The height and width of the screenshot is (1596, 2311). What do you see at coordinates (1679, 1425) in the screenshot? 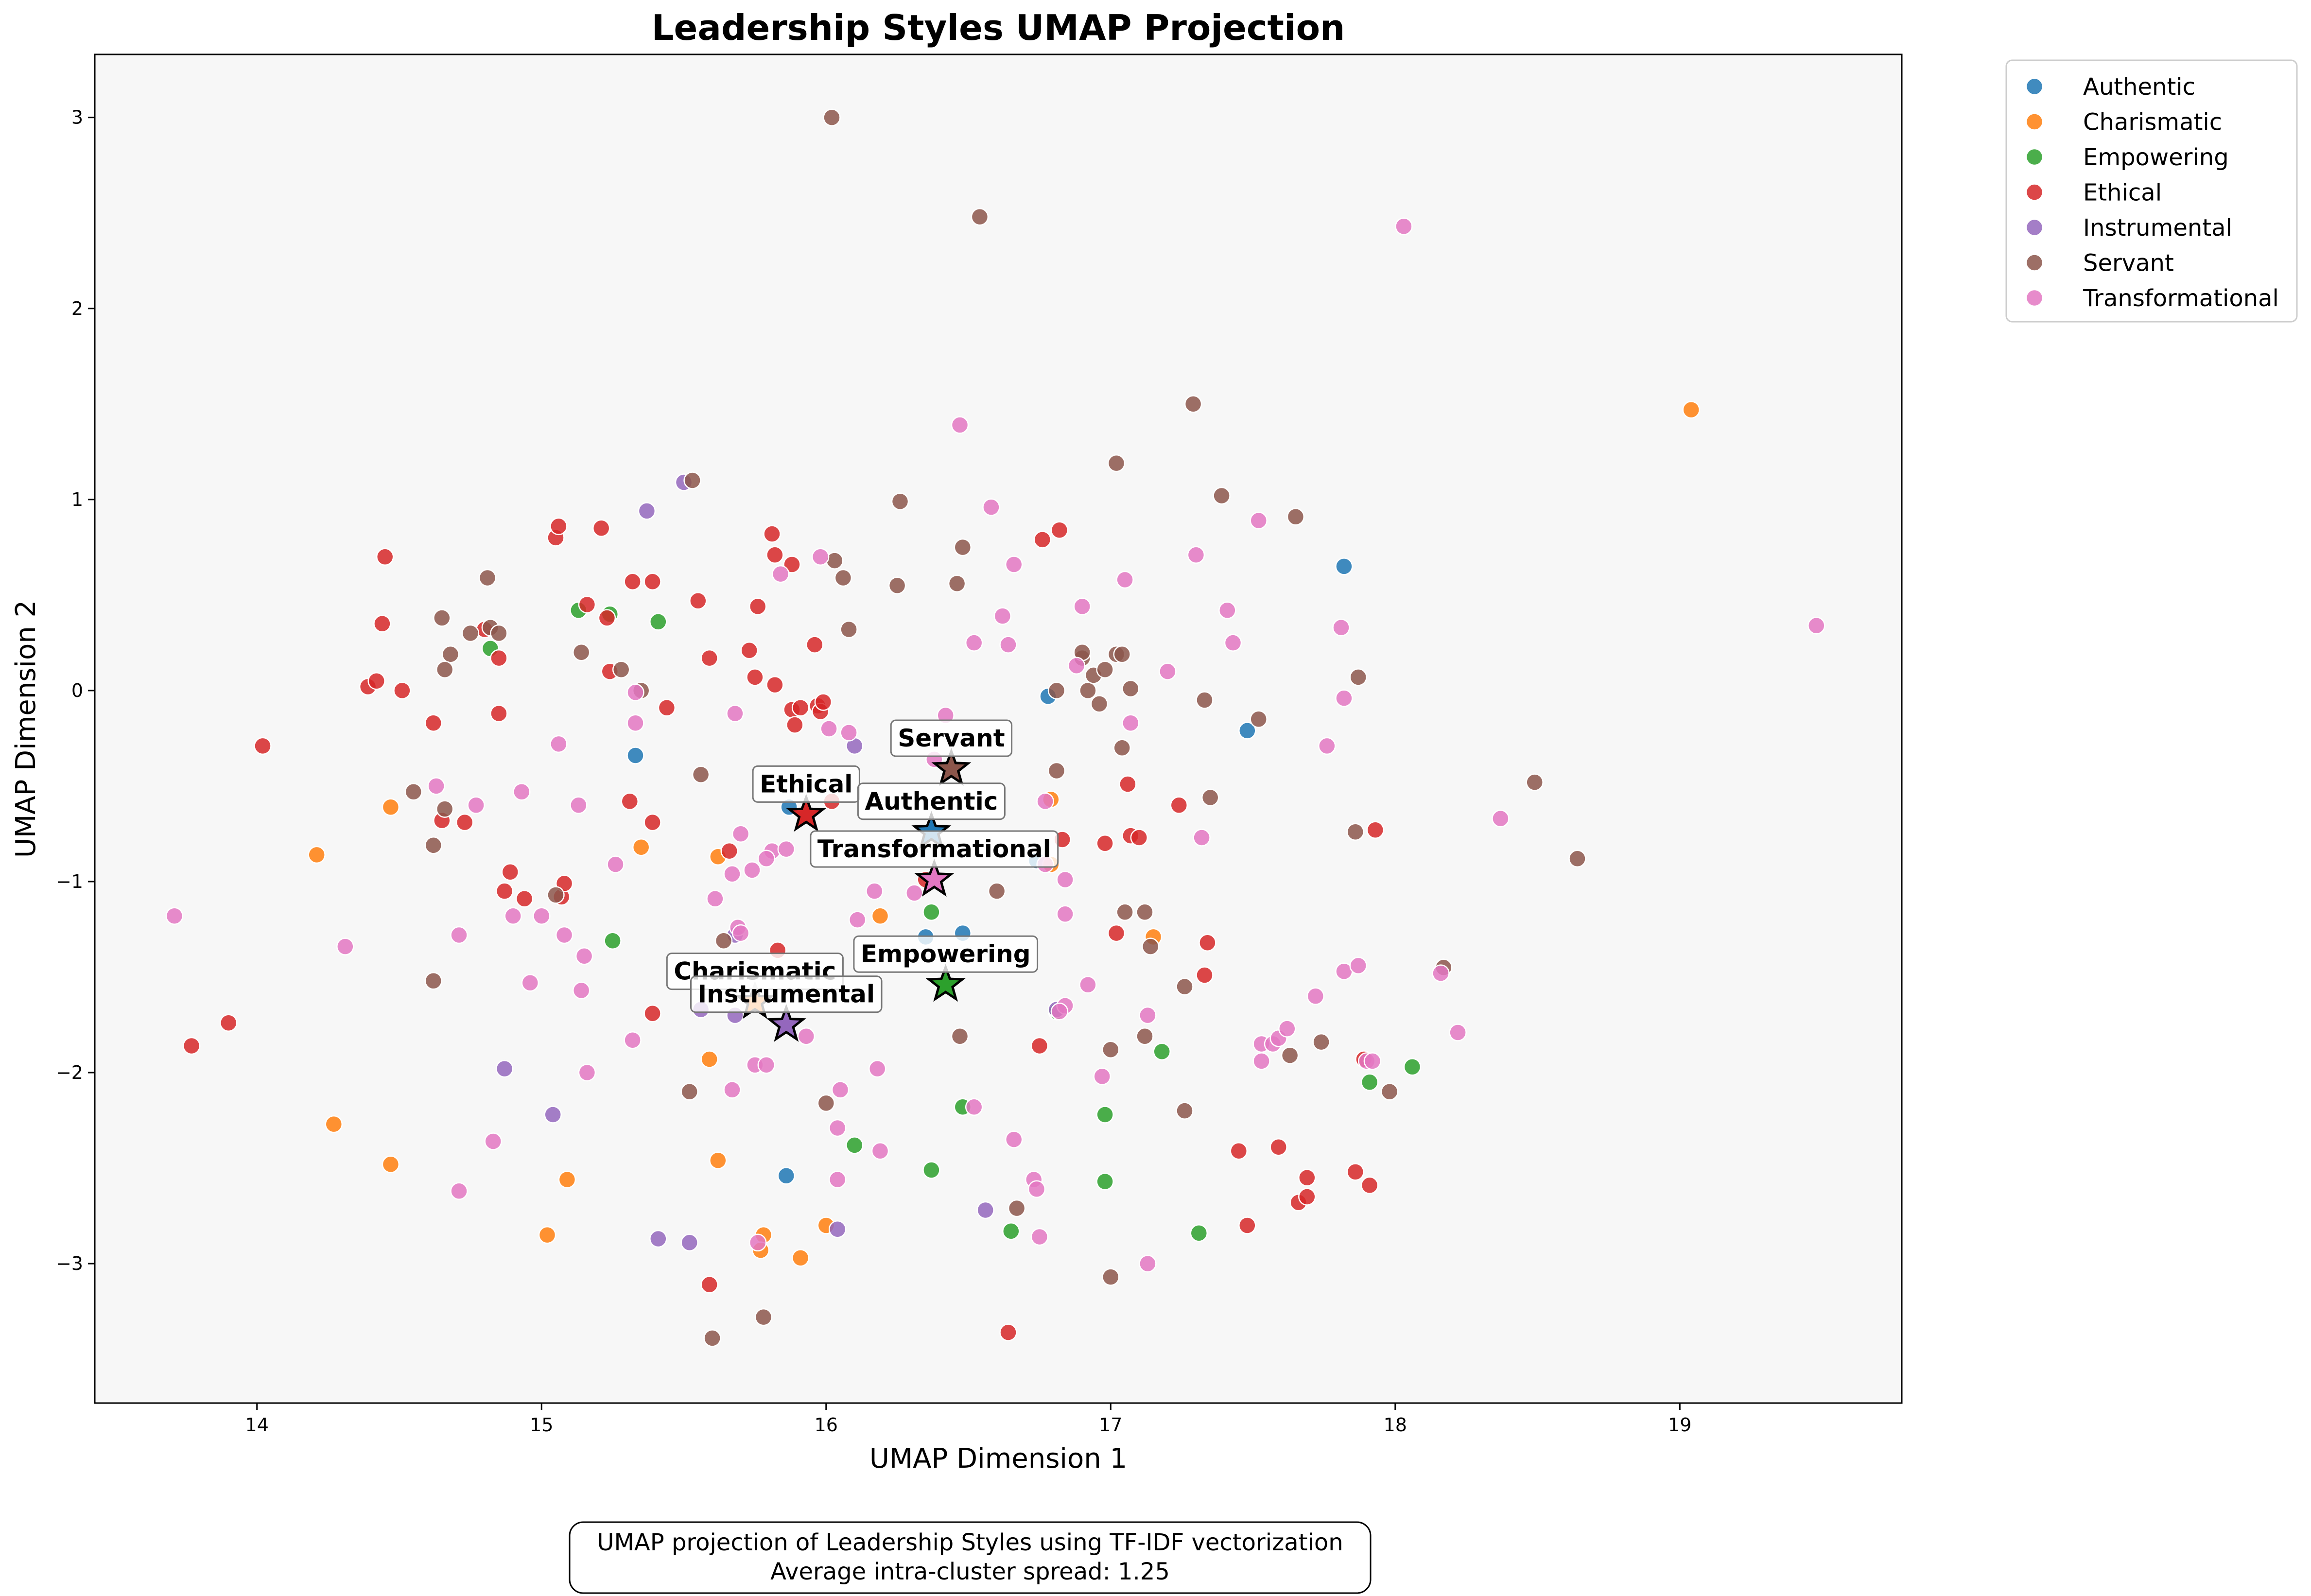
I see `x-tick-label: 19` at bounding box center [1679, 1425].